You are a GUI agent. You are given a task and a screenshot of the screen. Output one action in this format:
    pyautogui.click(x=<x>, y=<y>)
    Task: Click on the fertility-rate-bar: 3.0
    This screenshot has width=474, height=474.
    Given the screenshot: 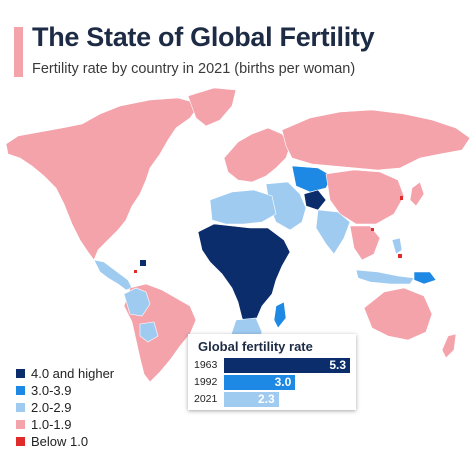 What is the action you would take?
    pyautogui.click(x=260, y=382)
    